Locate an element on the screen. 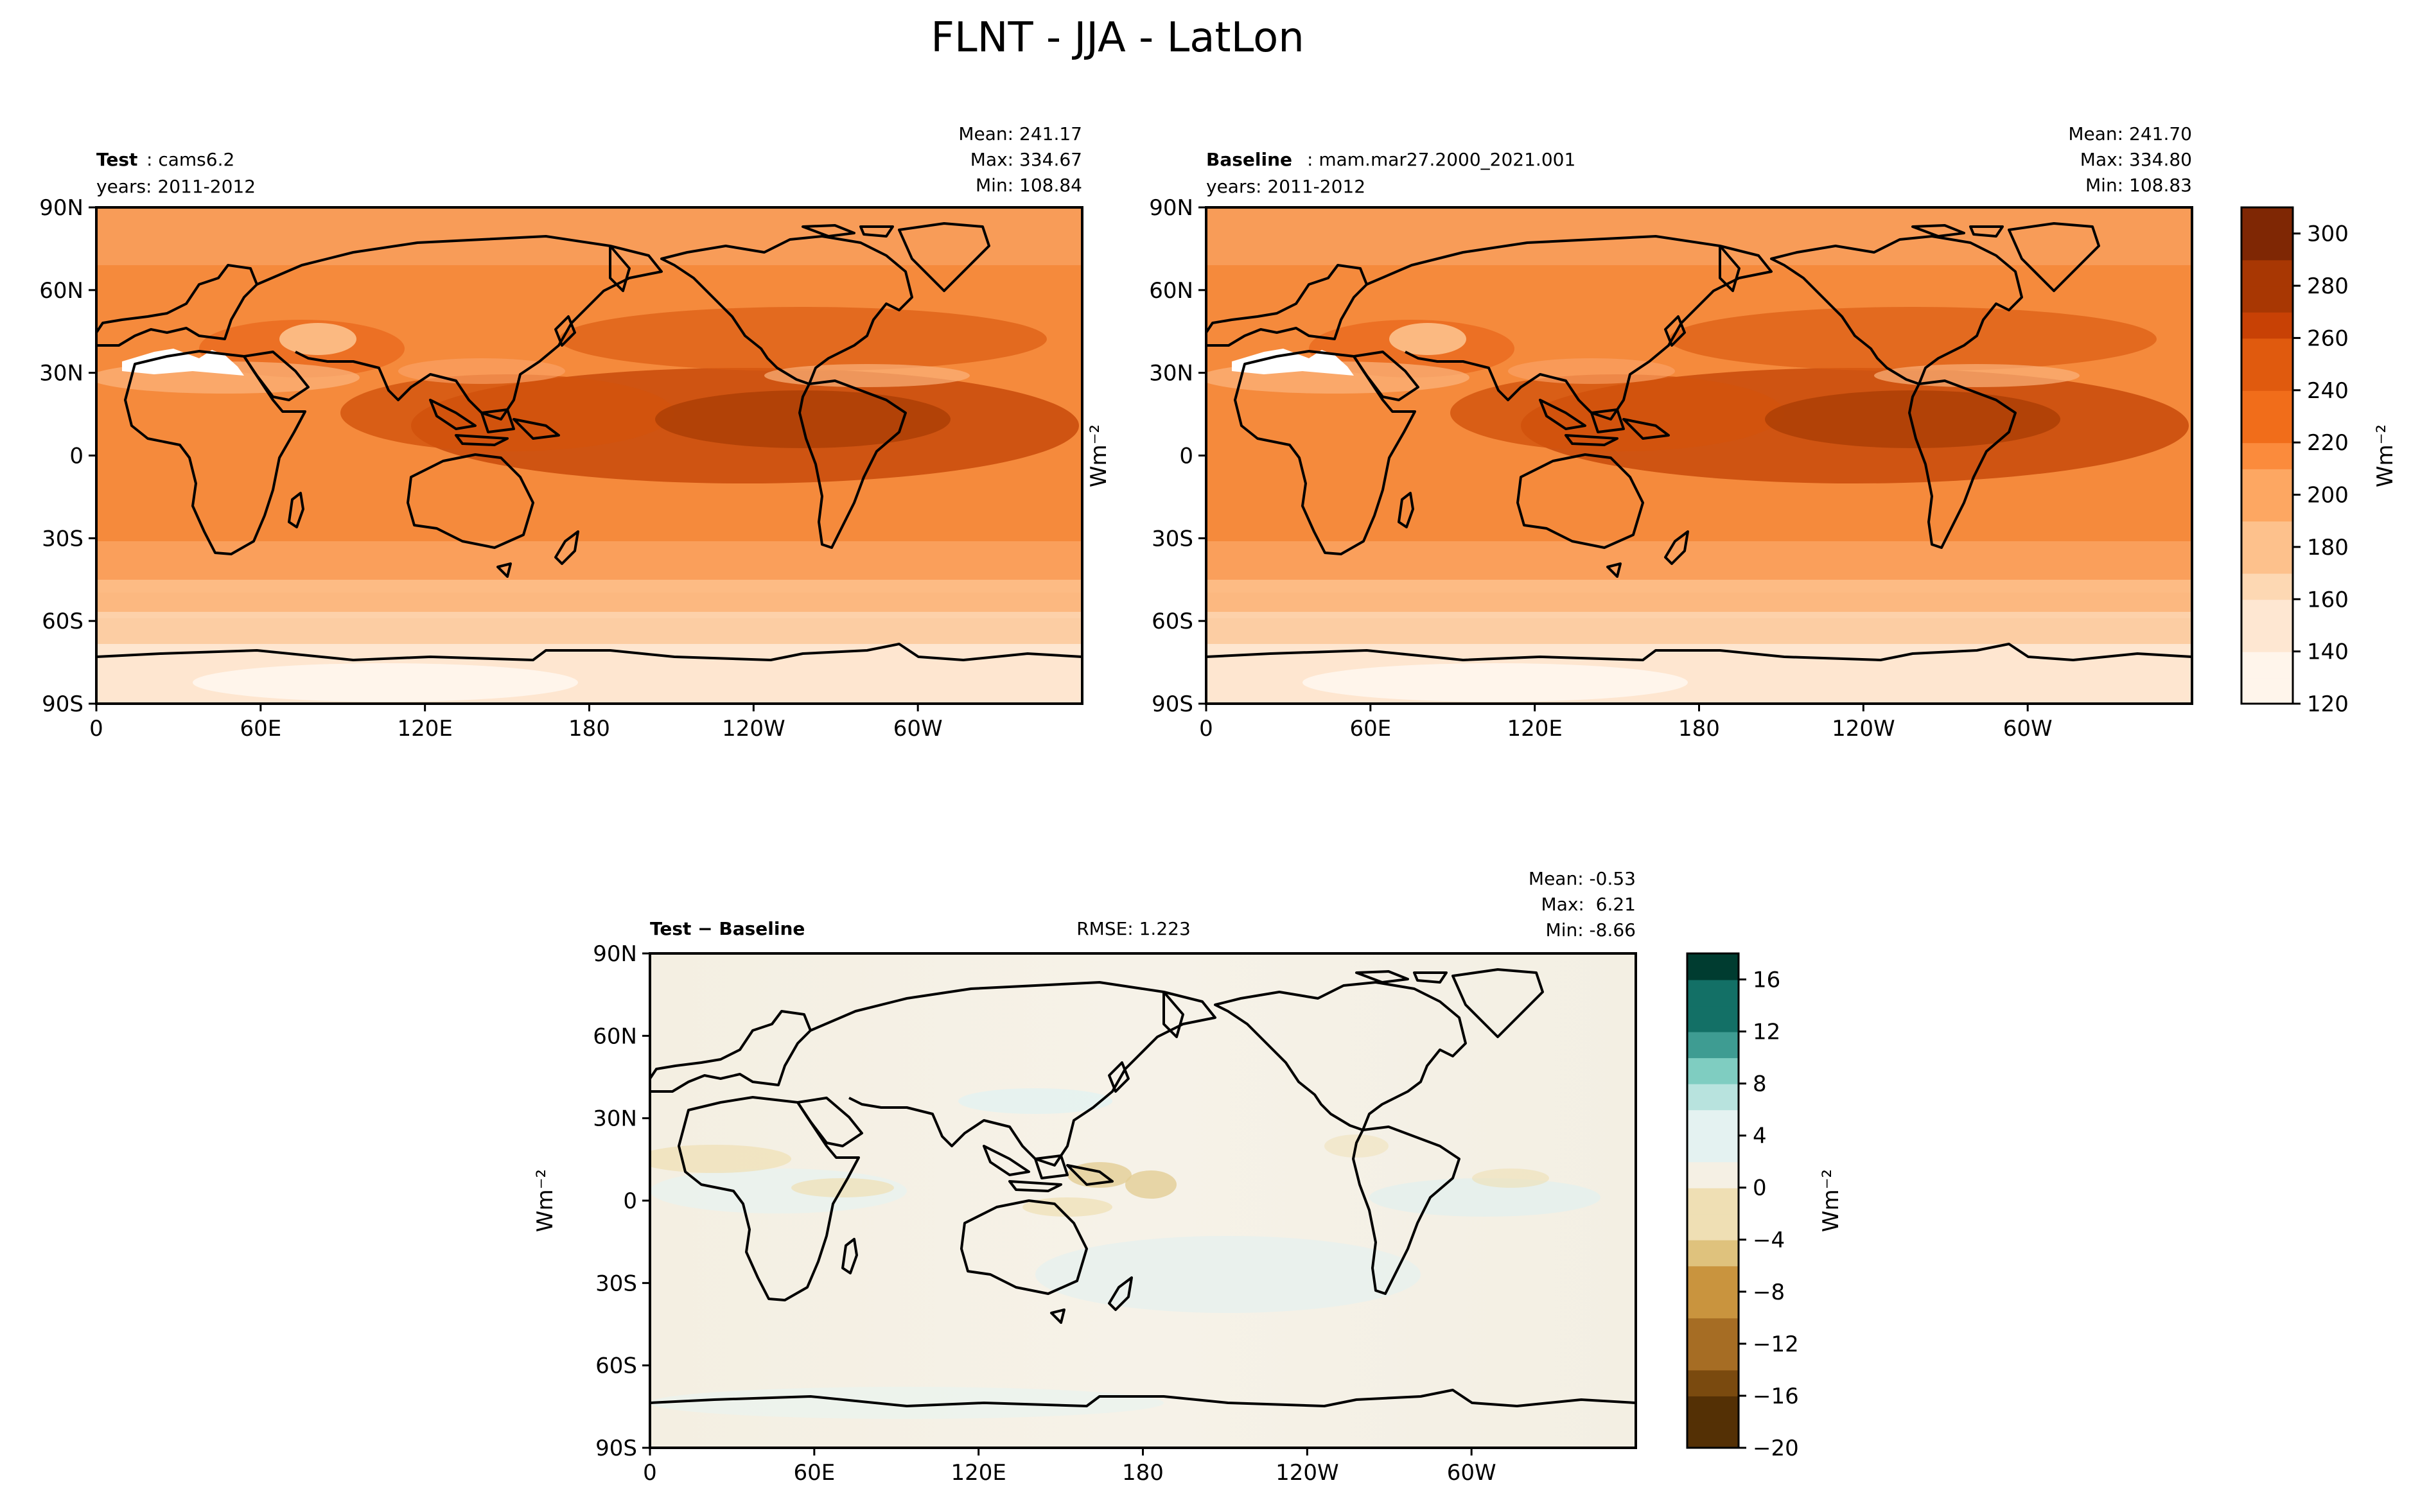 The width and height of the screenshot is (2411, 1512). colorbar-absolute-tick-label: 220 is located at coordinates (2328, 443).